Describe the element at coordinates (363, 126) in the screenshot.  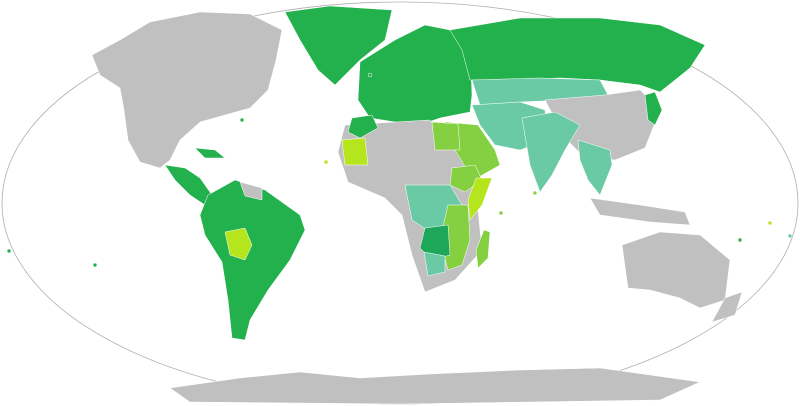
I see `morocco` at that location.